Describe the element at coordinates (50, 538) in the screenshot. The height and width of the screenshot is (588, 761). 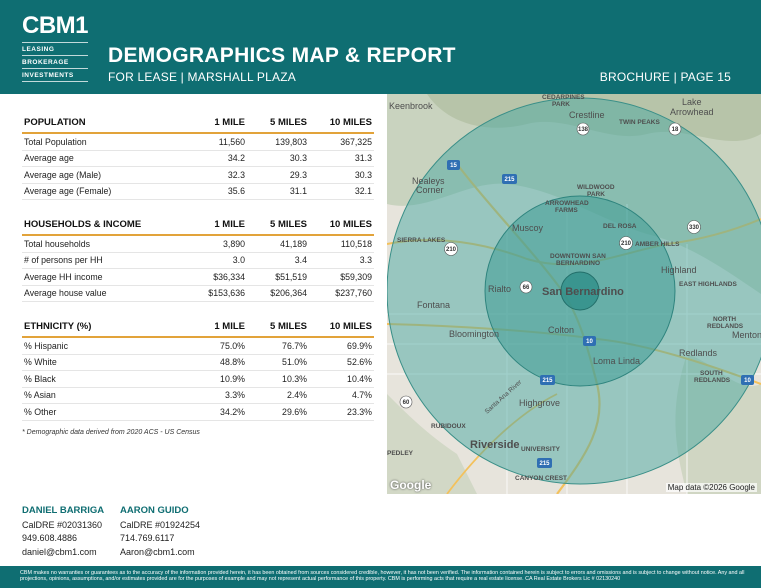
I see `contact-phone: 949.608.4886` at that location.